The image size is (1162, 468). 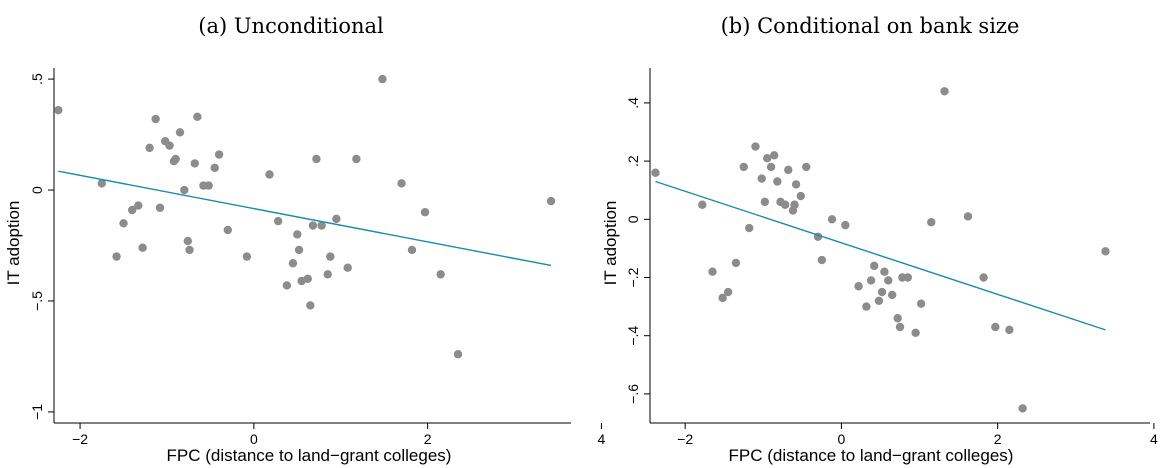 What do you see at coordinates (633, 161) in the screenshot?
I see `panel-b-y-tick-label: .2` at bounding box center [633, 161].